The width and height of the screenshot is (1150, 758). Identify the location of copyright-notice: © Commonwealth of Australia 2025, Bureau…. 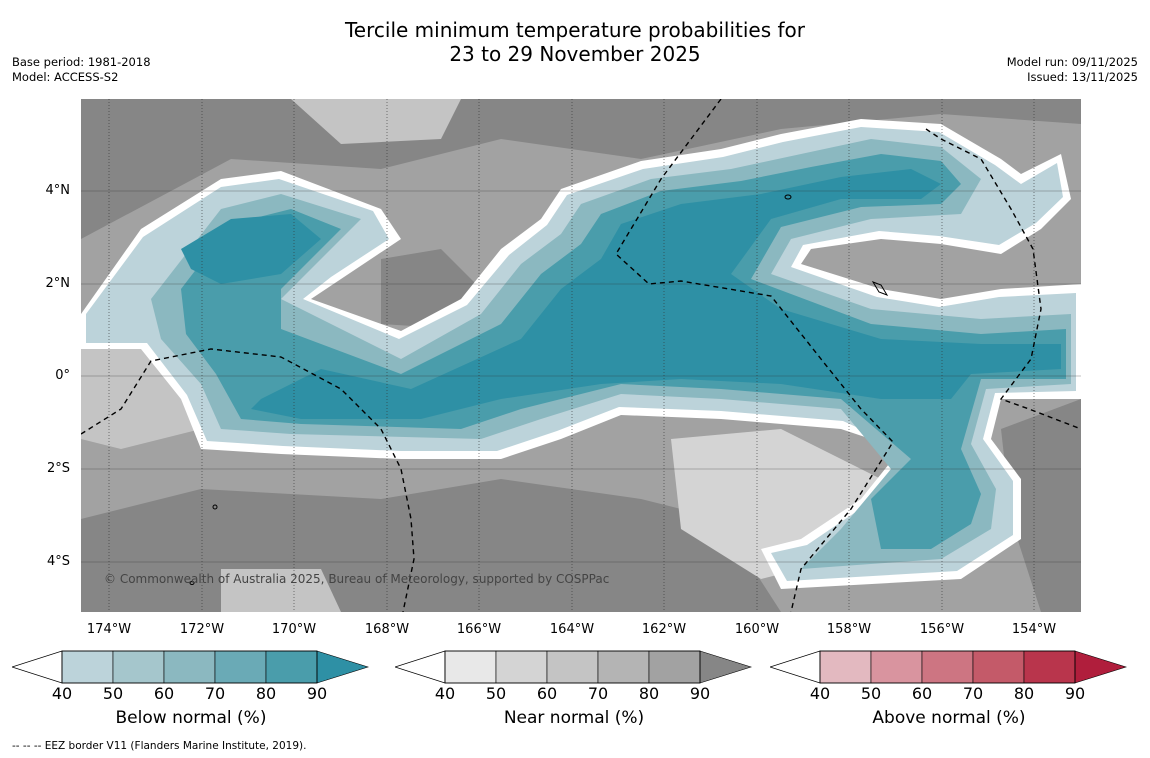
(357, 579).